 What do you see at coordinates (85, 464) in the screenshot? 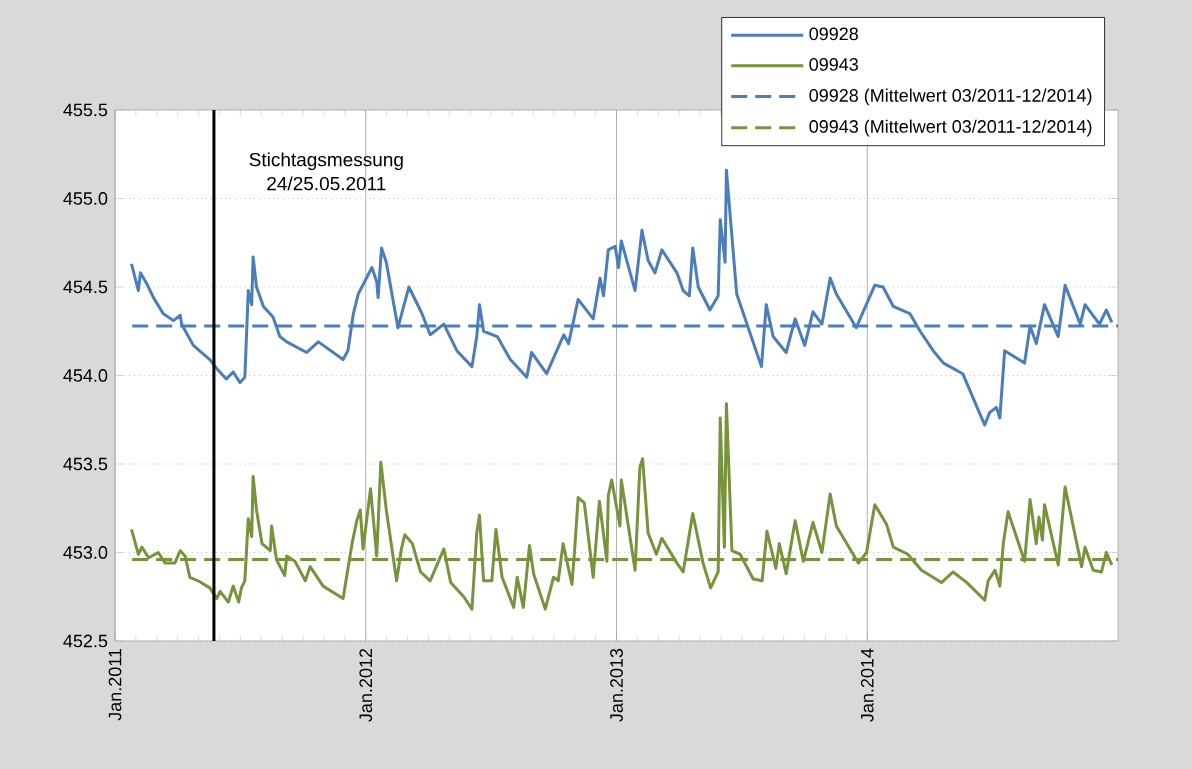
I see `y-tick-label: 453.5` at bounding box center [85, 464].